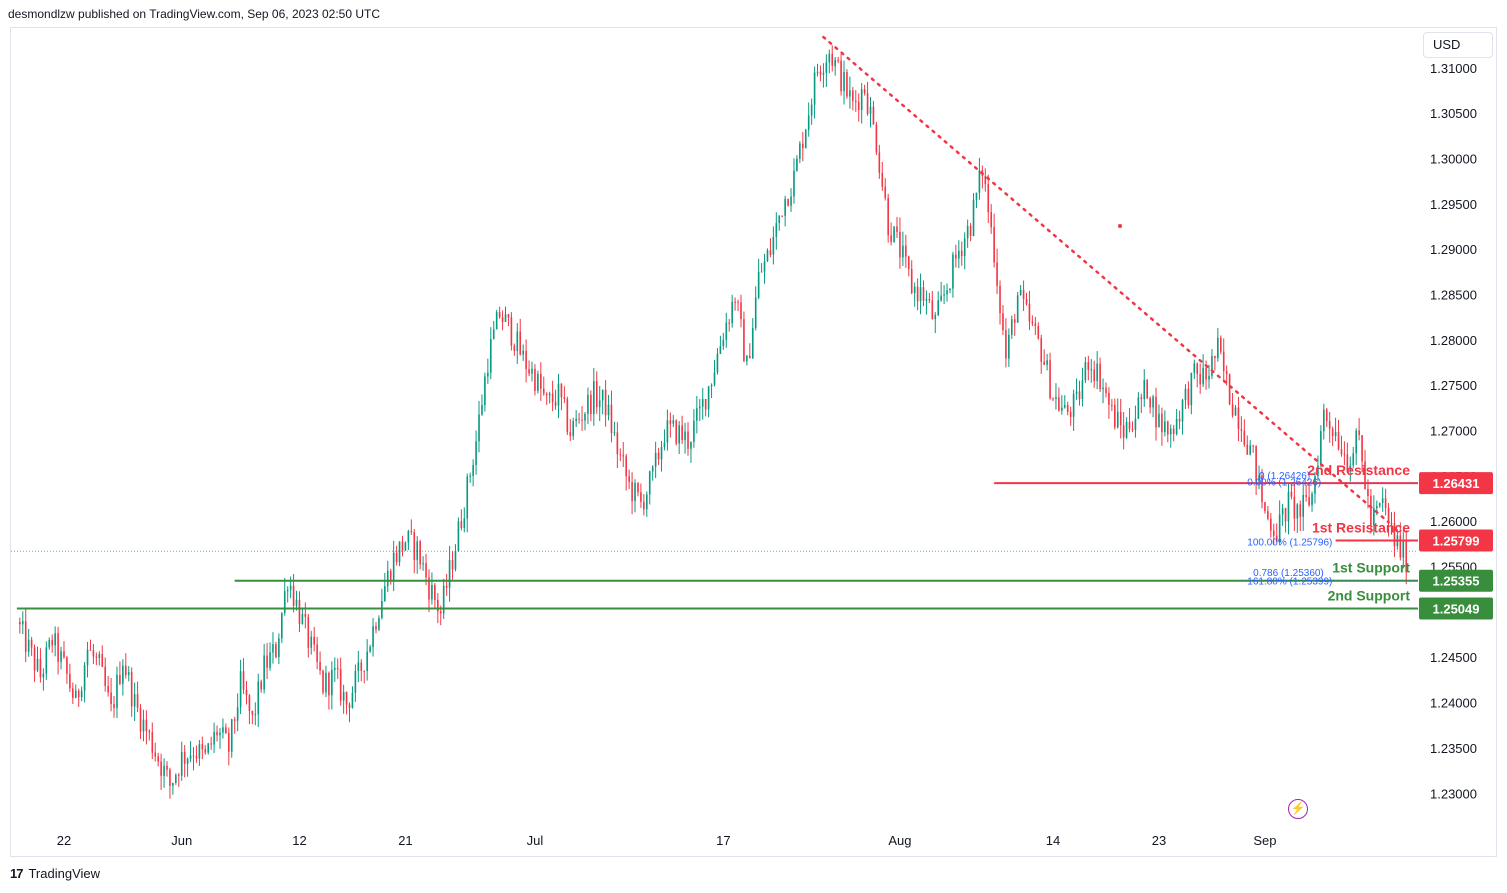 Image resolution: width=1507 pixels, height=893 pixels. I want to click on lightning-icon: ⚡, so click(1298, 809).